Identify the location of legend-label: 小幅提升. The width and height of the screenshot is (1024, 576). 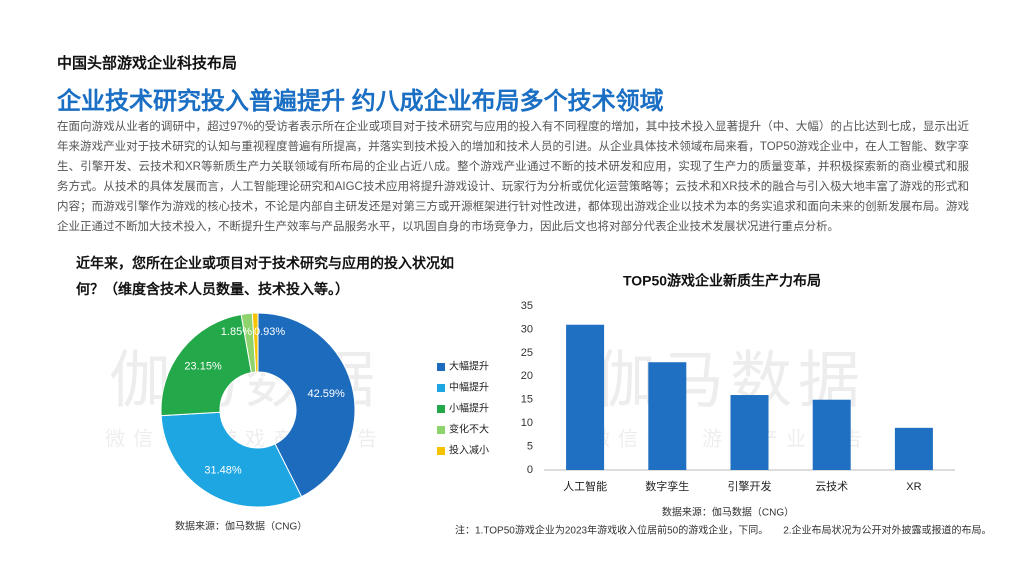
(469, 408).